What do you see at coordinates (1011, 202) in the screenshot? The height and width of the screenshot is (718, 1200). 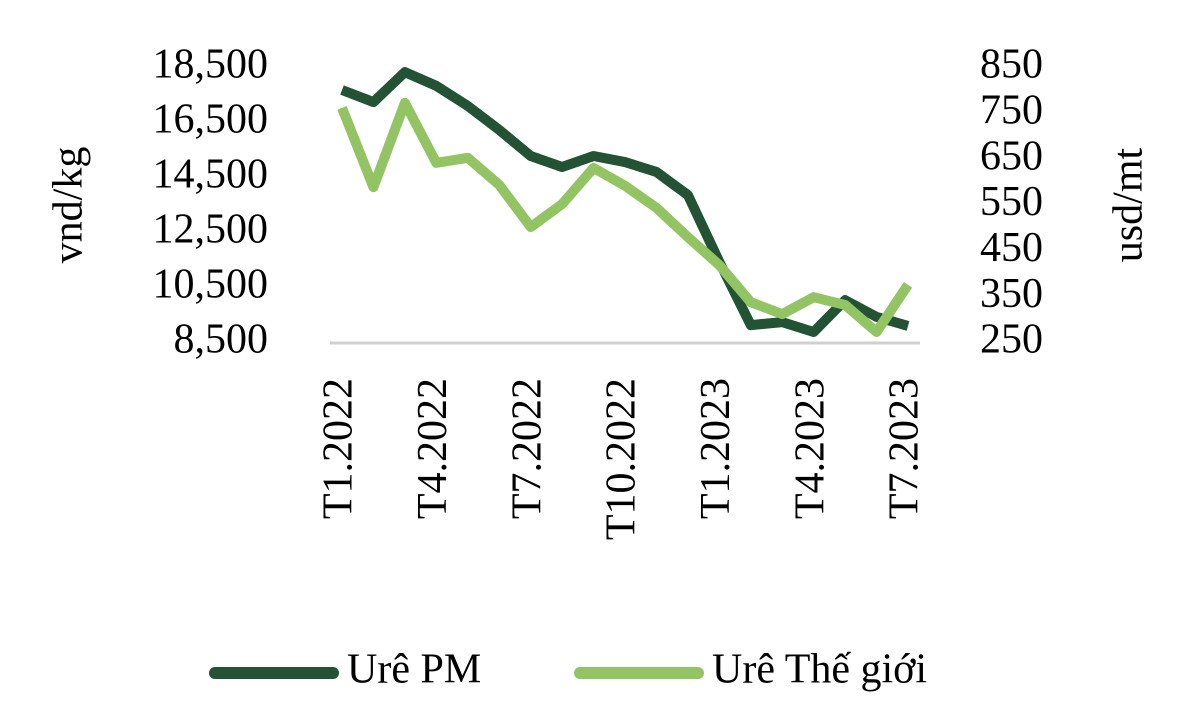 I see `y2-tick-label: 550` at bounding box center [1011, 202].